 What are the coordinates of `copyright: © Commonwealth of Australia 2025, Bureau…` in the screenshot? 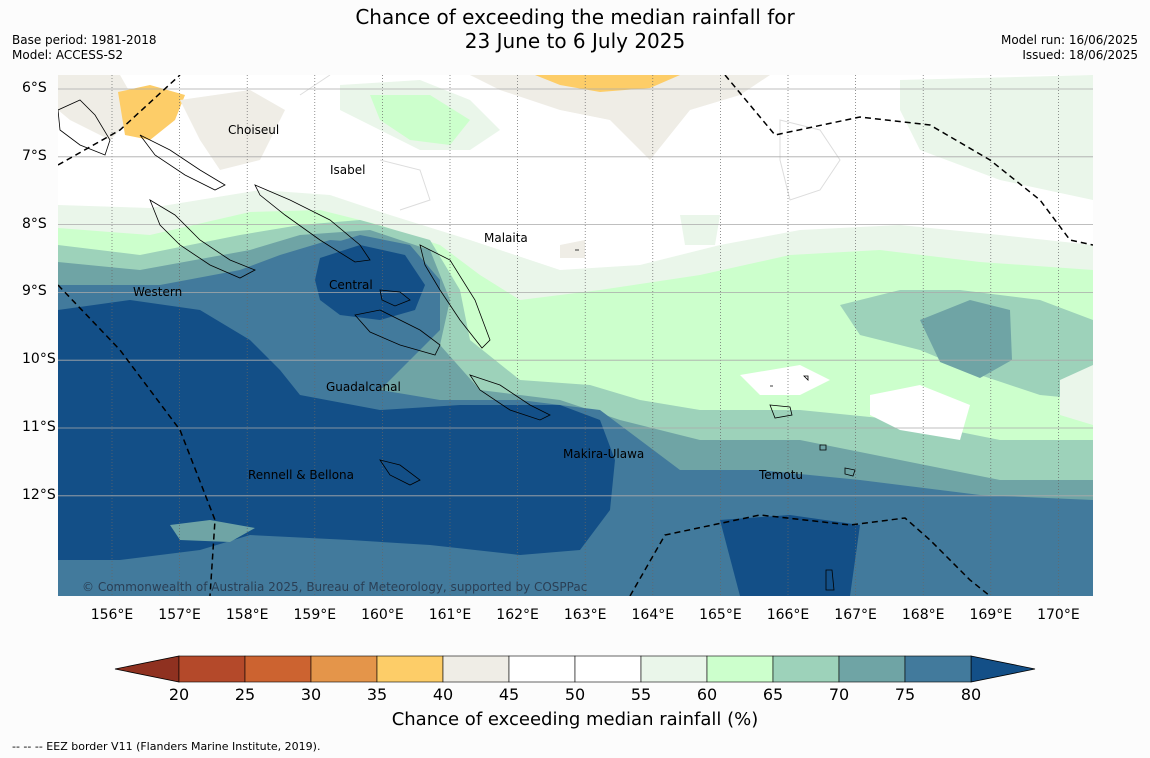 It's located at (335, 587).